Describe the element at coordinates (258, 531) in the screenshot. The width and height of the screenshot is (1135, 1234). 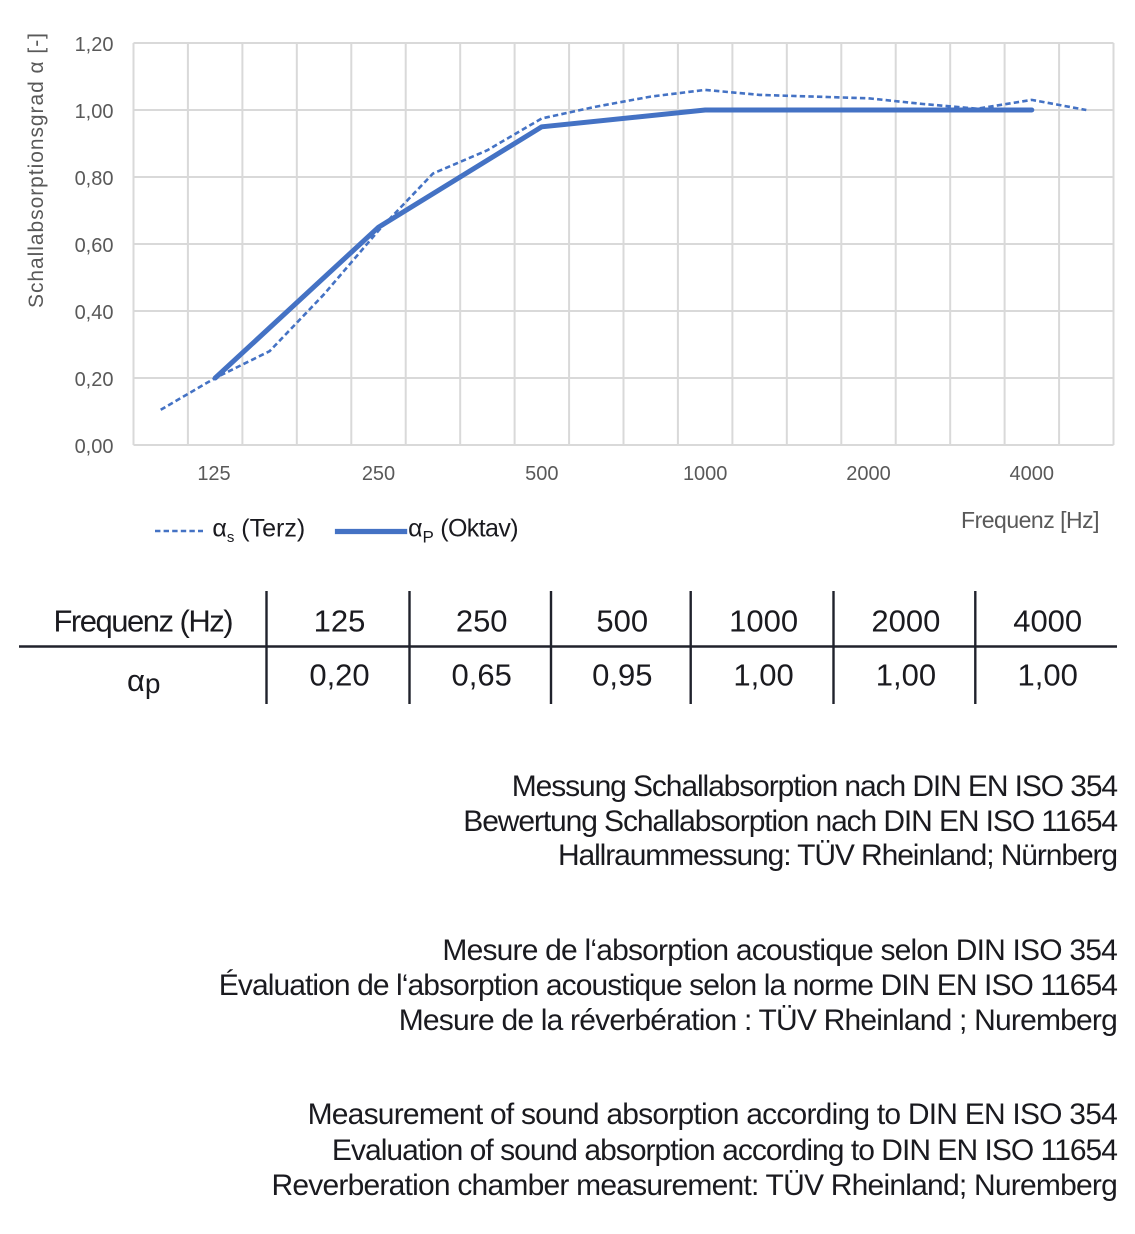
I see `svg-text: αs (Terz)` at that location.